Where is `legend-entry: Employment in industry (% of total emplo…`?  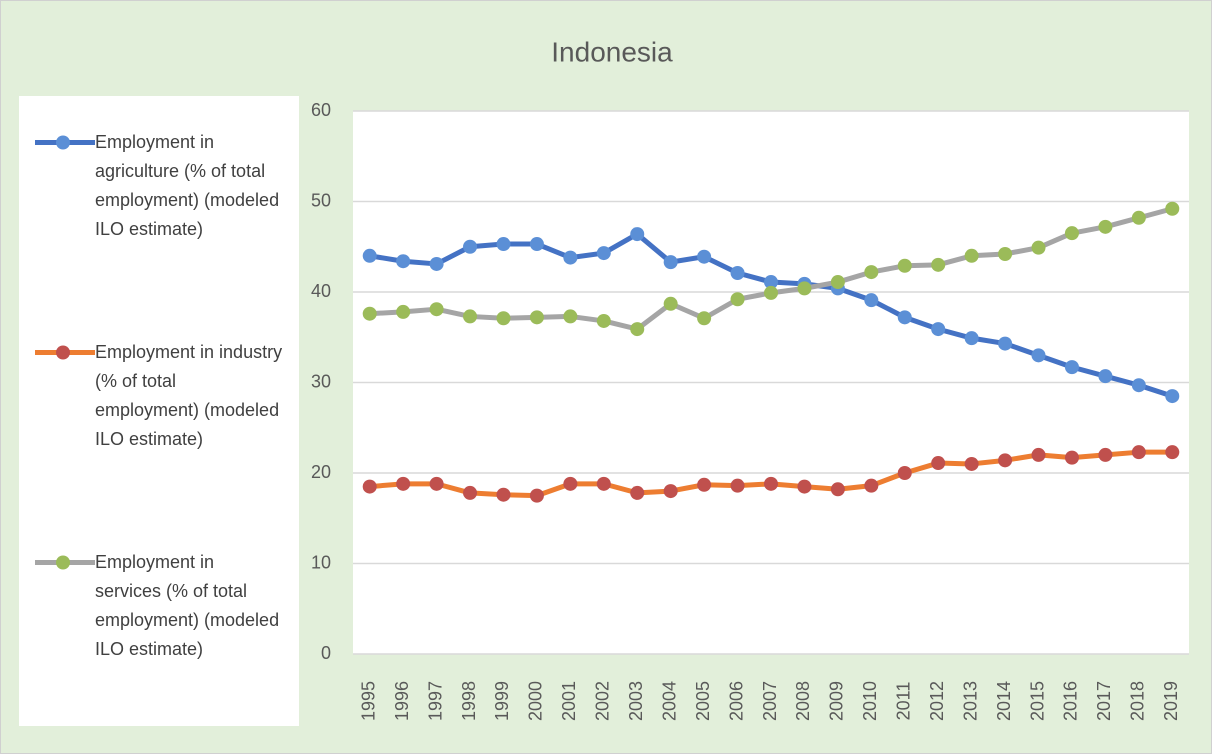 legend-entry: Employment in industry (% of total emplo… is located at coordinates (166, 396).